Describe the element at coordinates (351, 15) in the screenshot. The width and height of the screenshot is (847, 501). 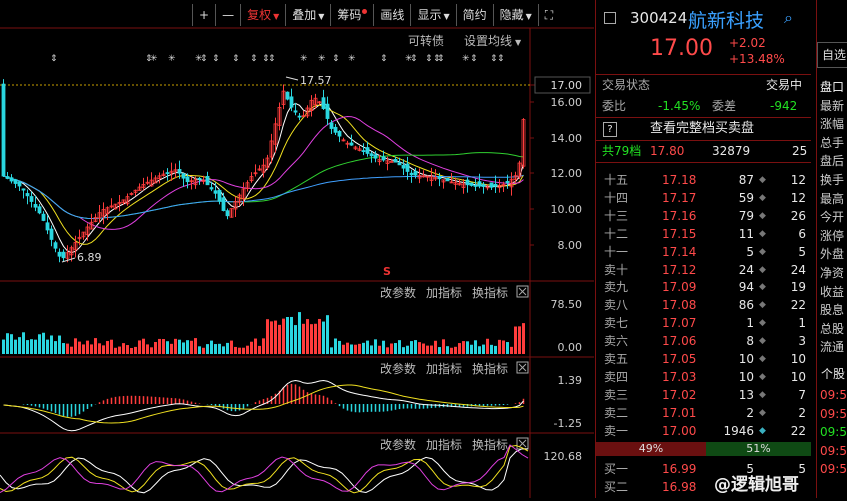
I see `chip-distribution-button: 筹码` at that location.